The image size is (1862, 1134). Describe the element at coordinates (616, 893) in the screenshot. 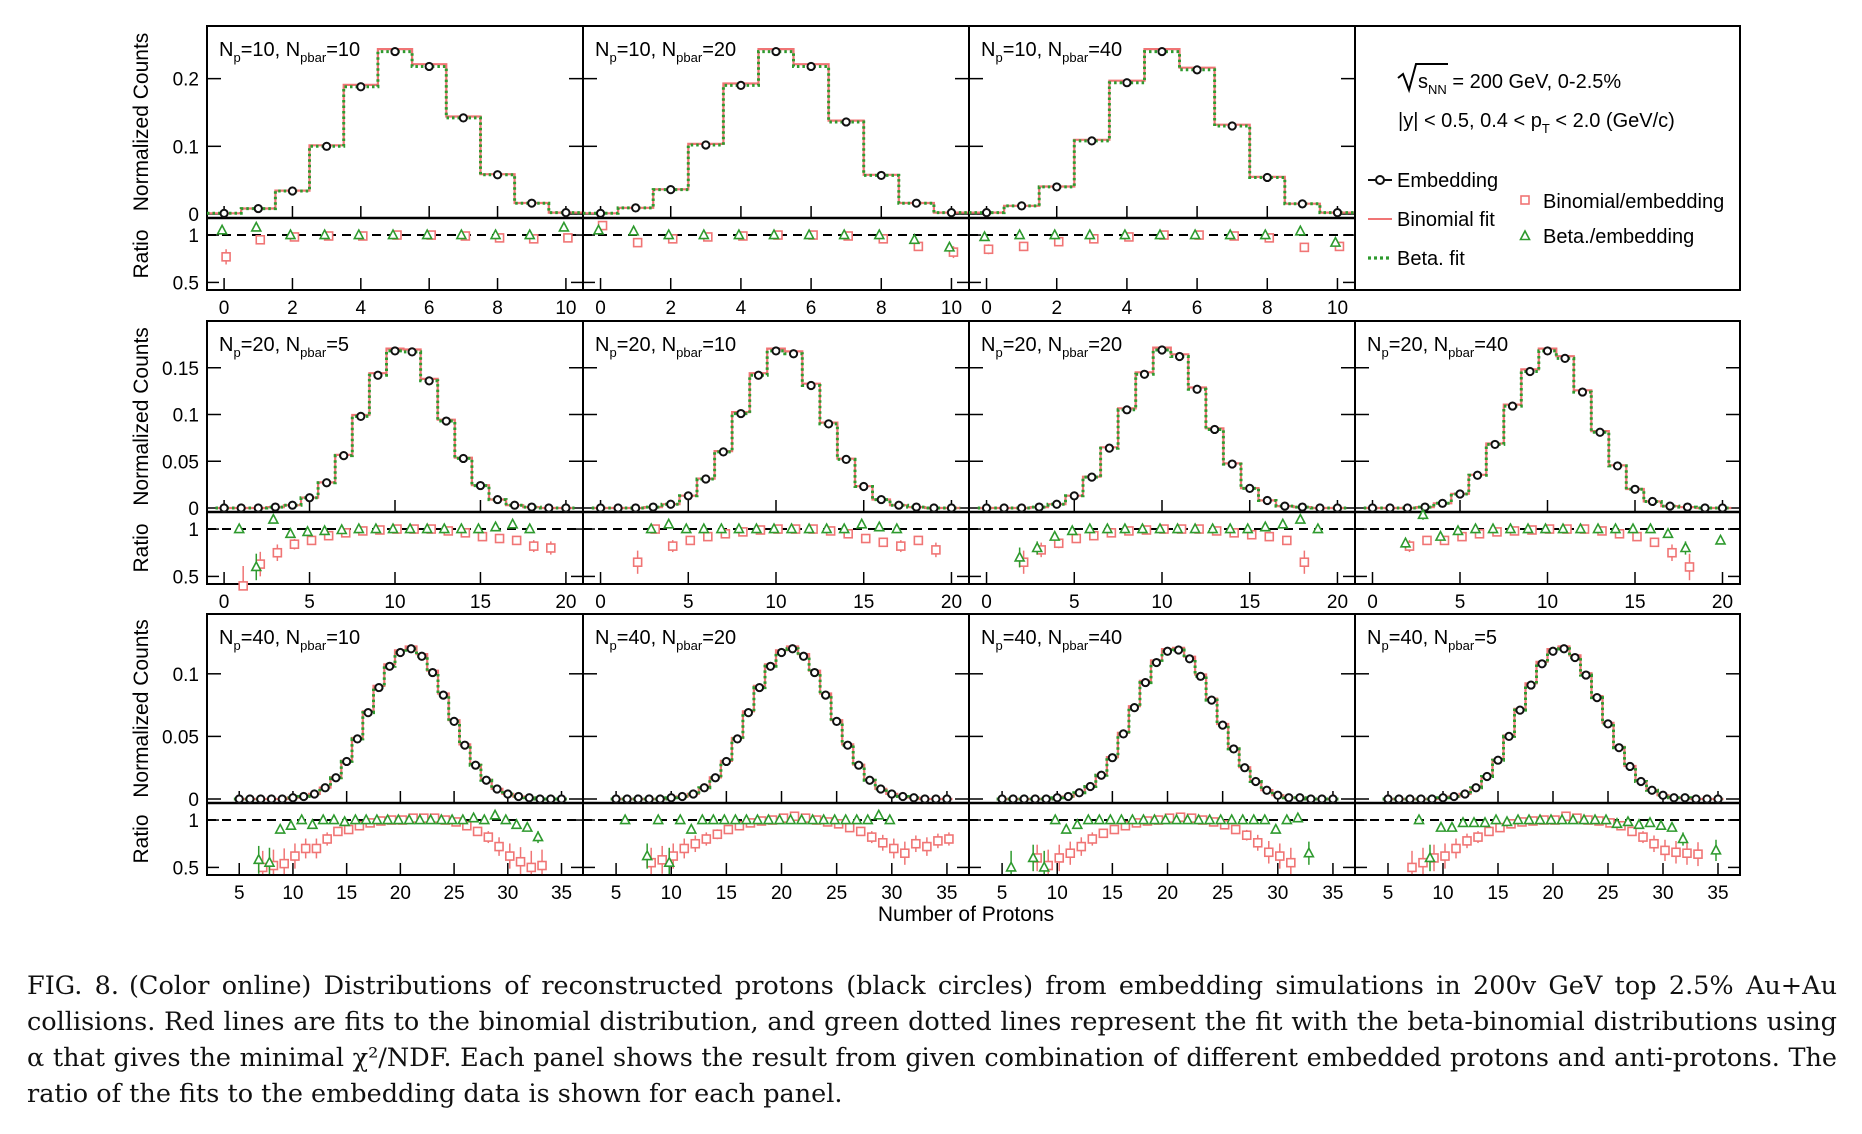

I see `x-tick-label: 5` at that location.